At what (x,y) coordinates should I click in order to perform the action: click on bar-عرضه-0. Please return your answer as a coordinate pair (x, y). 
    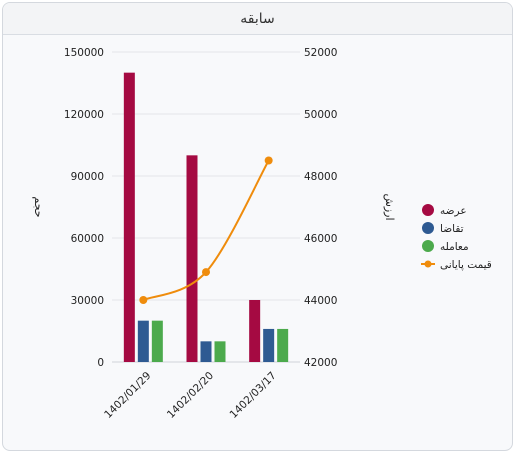
    Looking at the image, I should click on (129, 217).